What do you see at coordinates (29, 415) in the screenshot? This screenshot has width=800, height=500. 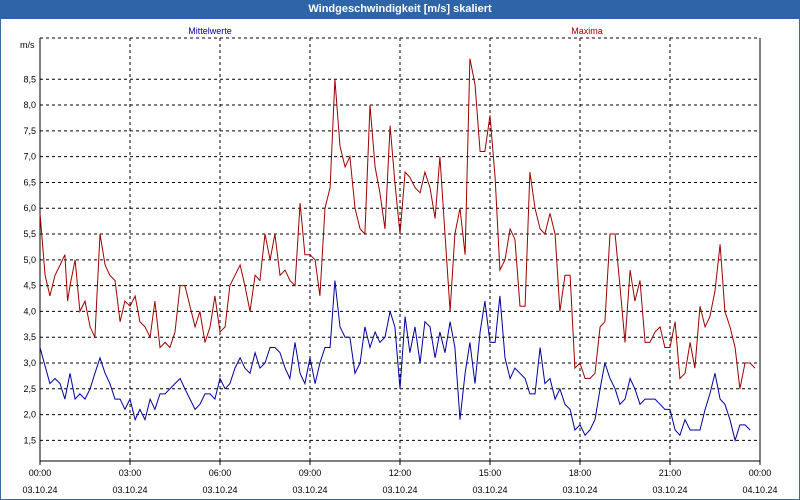 I see `y-tick-label: 2,0` at bounding box center [29, 415].